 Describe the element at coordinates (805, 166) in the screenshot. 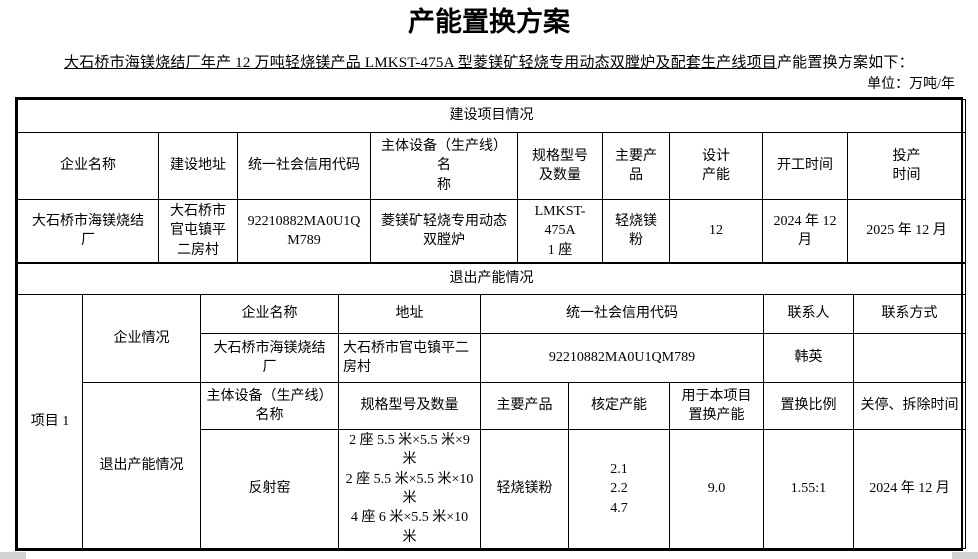

I see `header-start-date: 开工时间` at that location.